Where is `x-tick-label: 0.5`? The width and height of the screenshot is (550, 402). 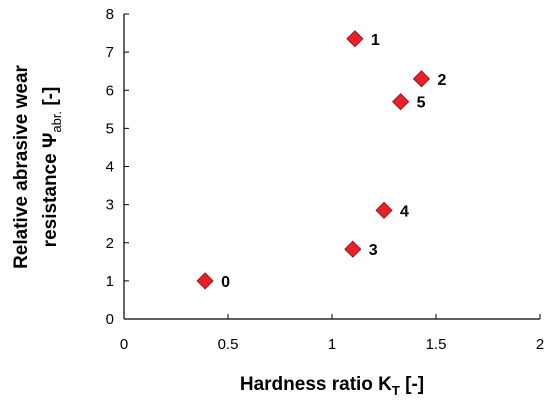
x-tick-label: 0.5 is located at coordinates (228, 344).